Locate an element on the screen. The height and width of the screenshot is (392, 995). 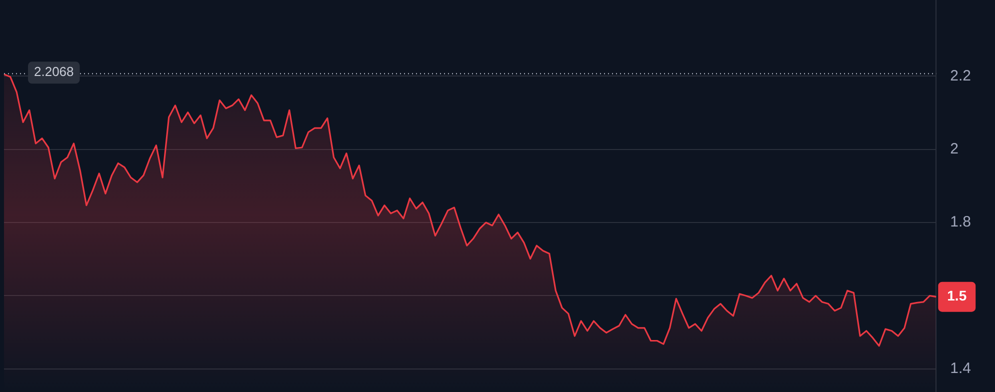
y-tick-label: 2 is located at coordinates (954, 149).